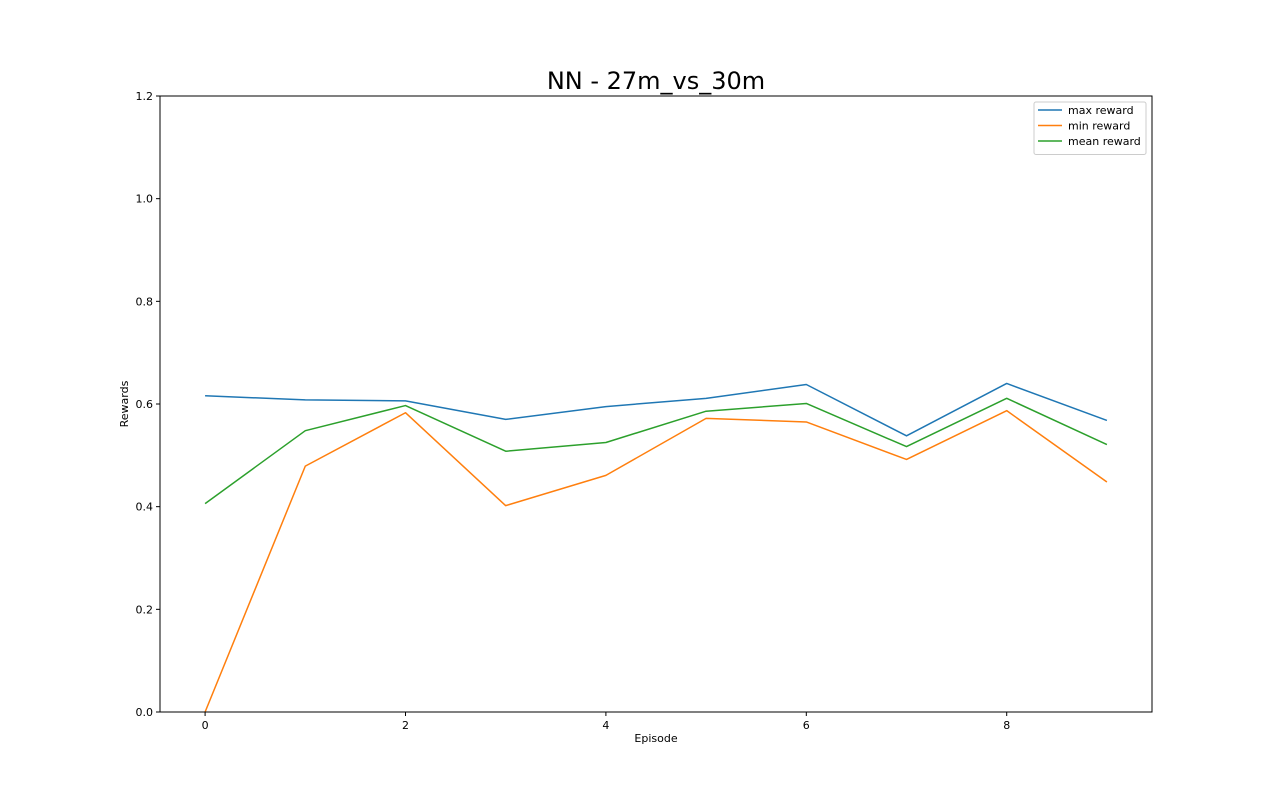  I want to click on y-tick-label: 1.0, so click(145, 199).